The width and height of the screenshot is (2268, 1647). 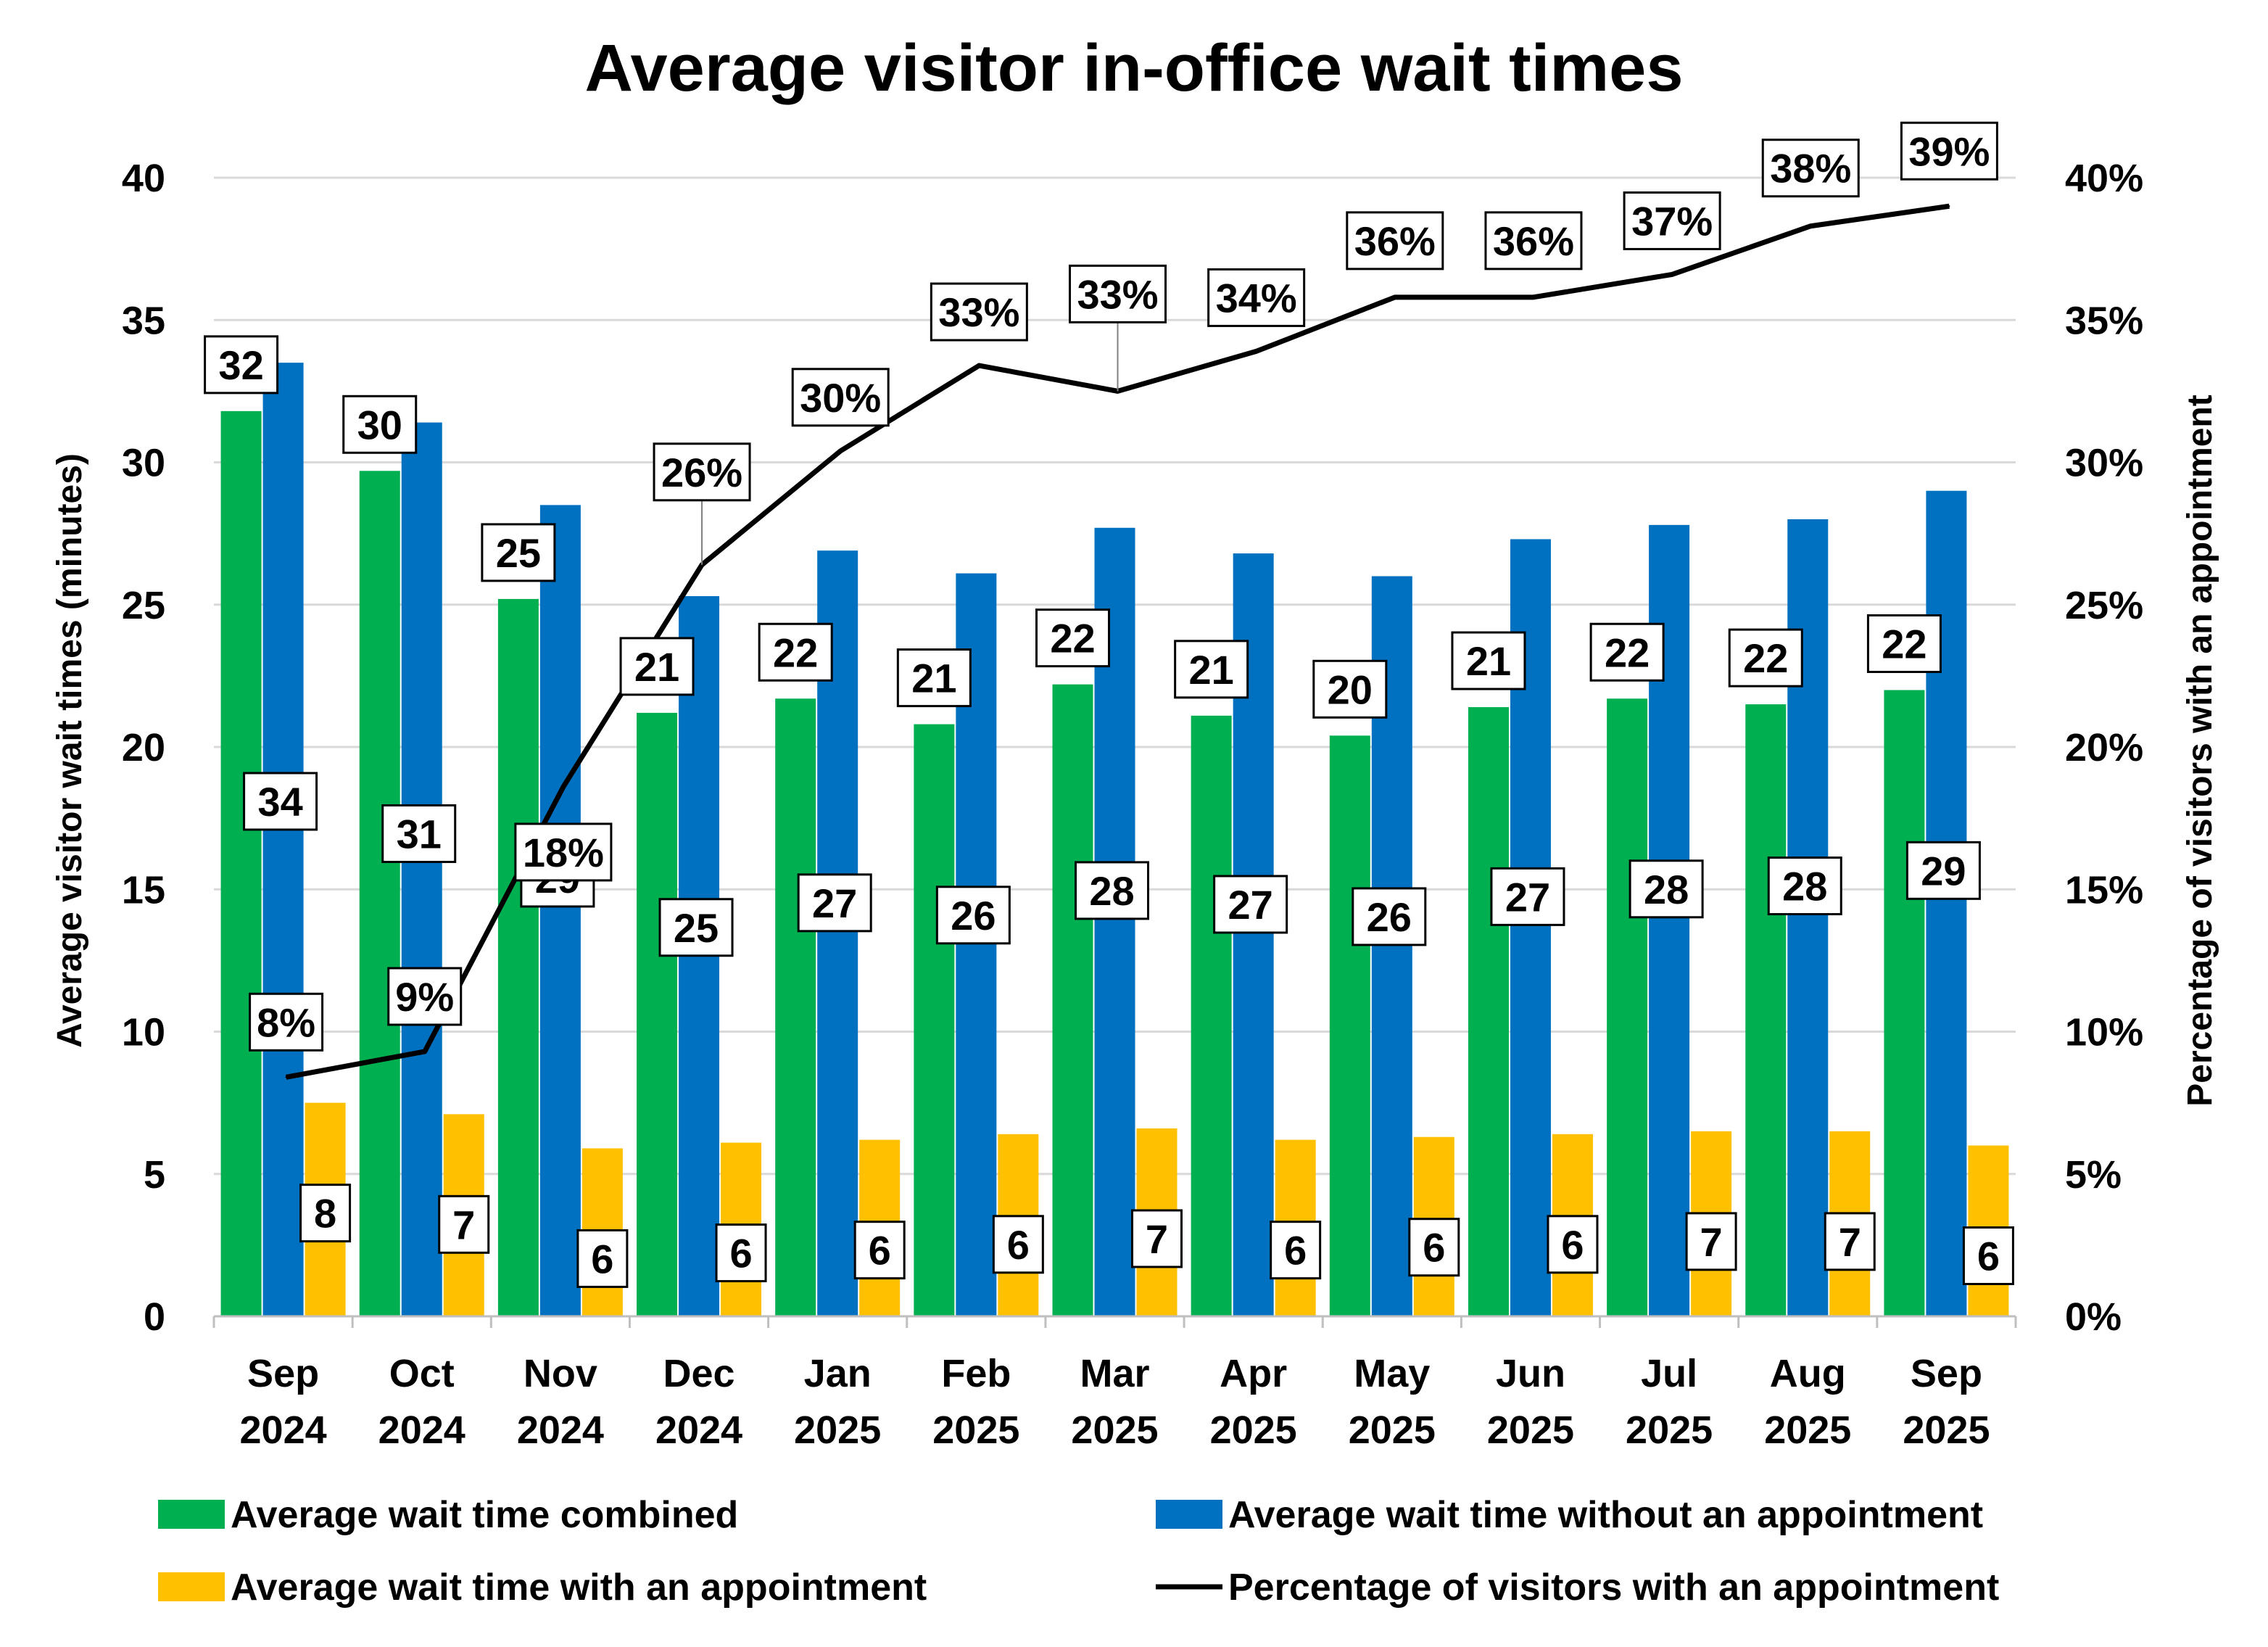 What do you see at coordinates (2093, 1175) in the screenshot?
I see `y2-tick-label: 5%` at bounding box center [2093, 1175].